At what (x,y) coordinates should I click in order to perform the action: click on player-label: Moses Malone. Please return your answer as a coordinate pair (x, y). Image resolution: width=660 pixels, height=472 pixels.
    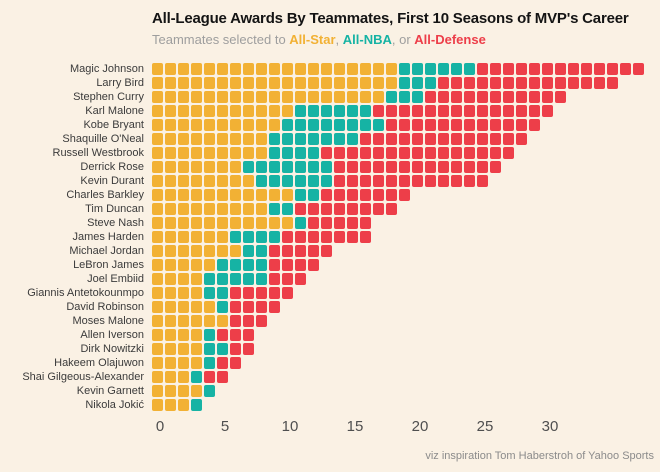
    Looking at the image, I should click on (108, 321).